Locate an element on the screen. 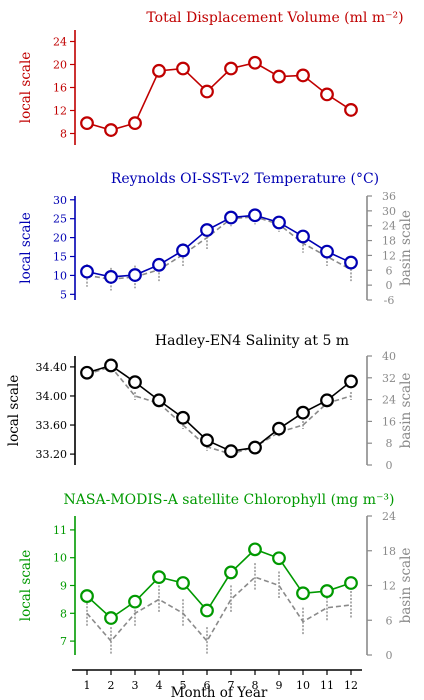  right-axis: 0 6 12 18 24 basin scale is located at coordinates (390, 586).